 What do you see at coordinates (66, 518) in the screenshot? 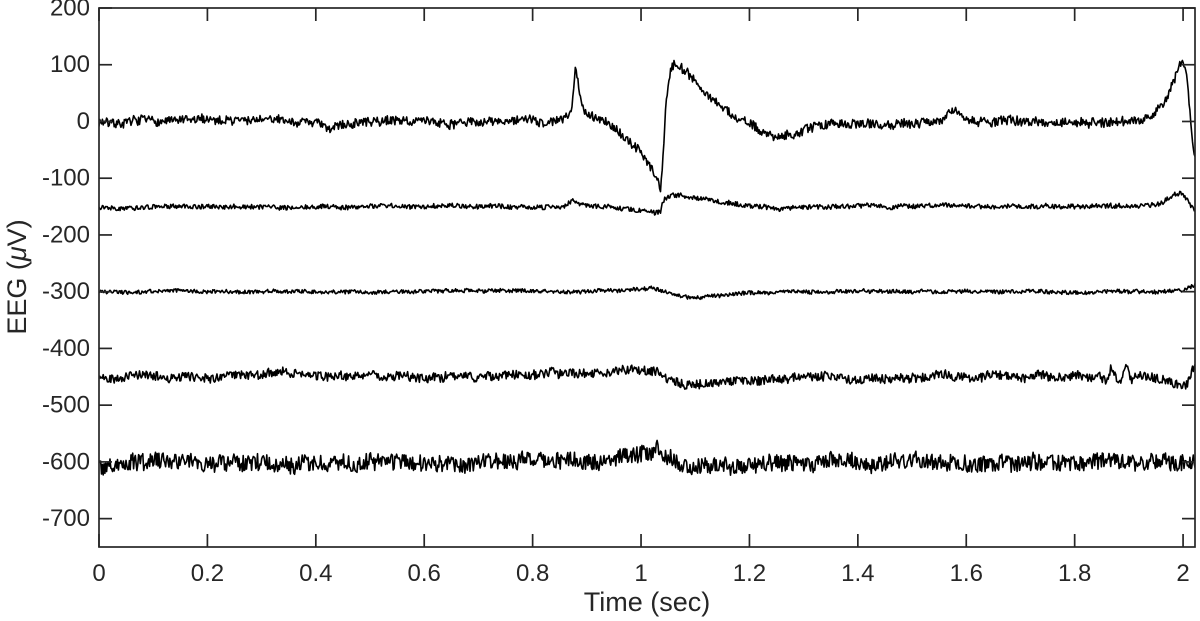
I see `y-tick-label: -700` at bounding box center [66, 518].